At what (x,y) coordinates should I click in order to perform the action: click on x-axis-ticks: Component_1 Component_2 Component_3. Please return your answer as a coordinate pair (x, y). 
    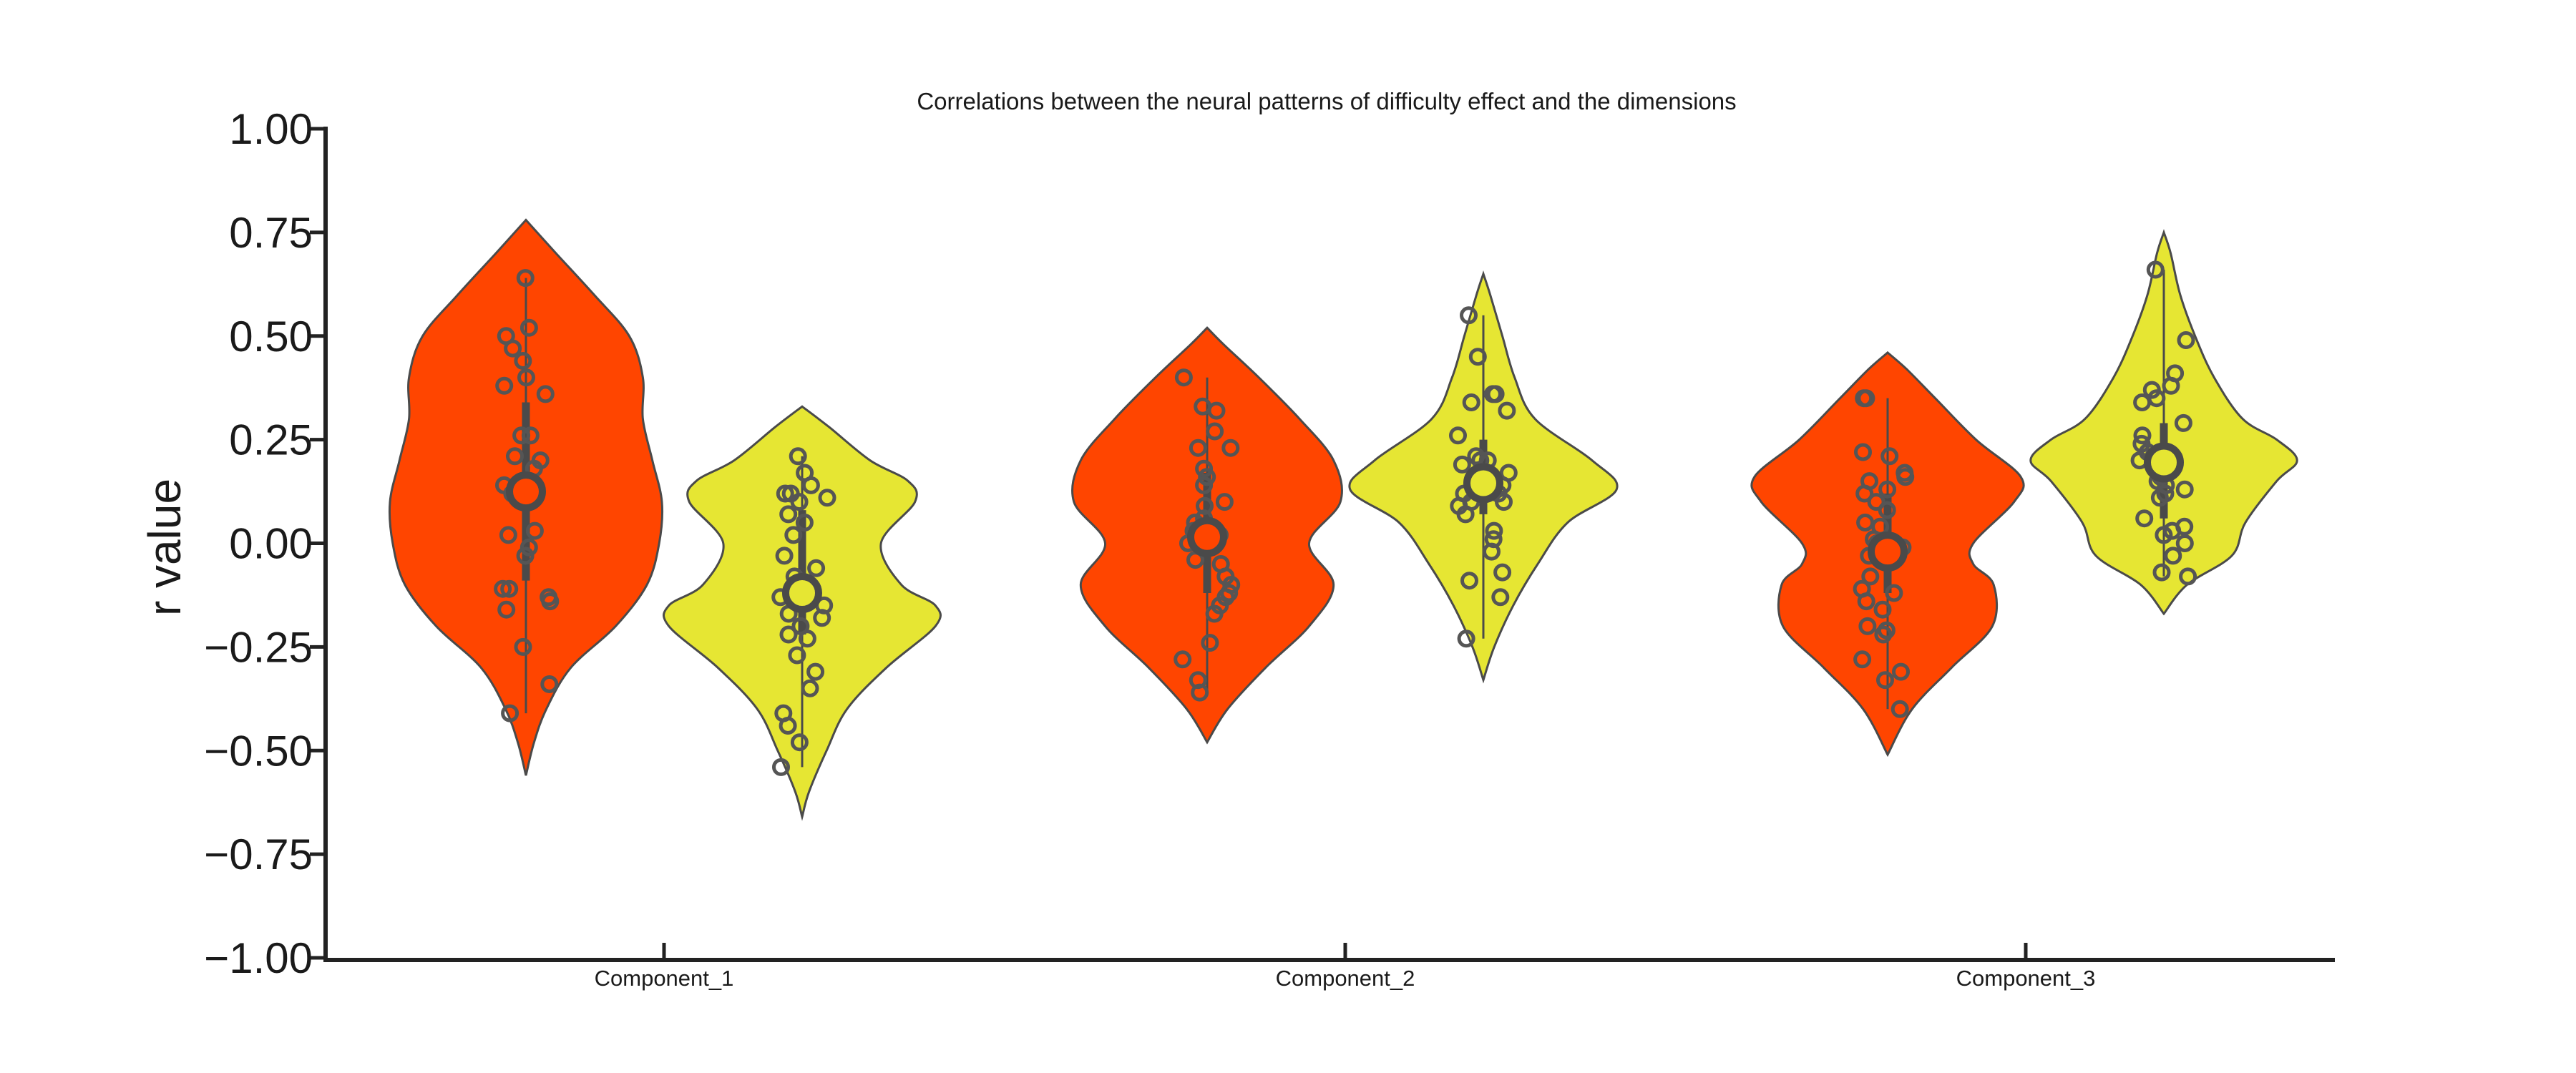
    Looking at the image, I should click on (1345, 967).